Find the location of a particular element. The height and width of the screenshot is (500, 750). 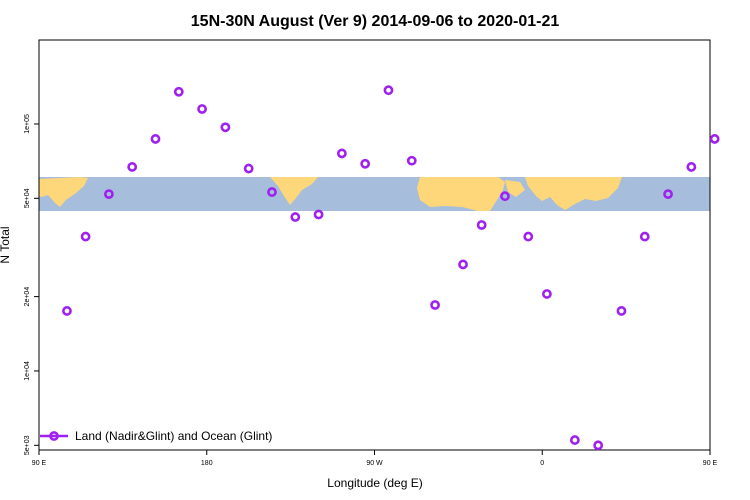

y-tick-label: 2e+04 is located at coordinates (27, 297).